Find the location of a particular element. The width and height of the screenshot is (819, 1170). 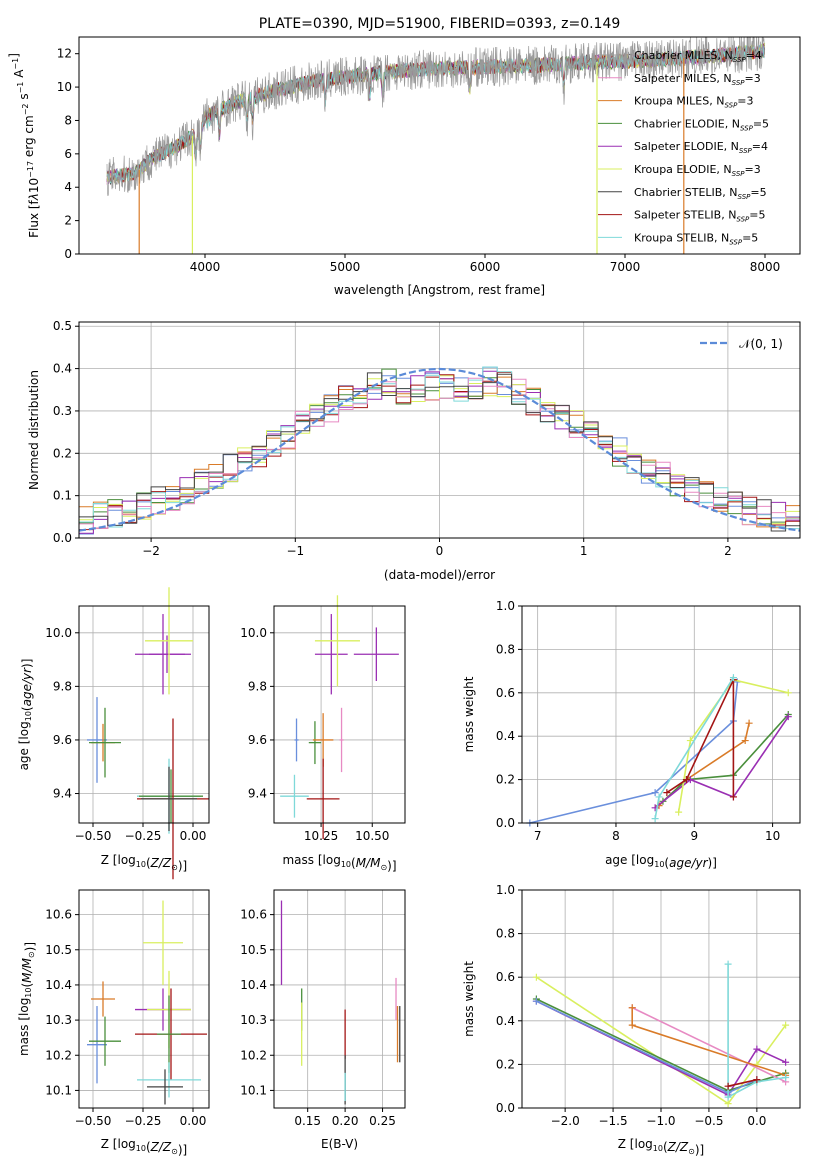

legend-entry: Chabrier MILES, NSSP=4 is located at coordinates (698, 56).